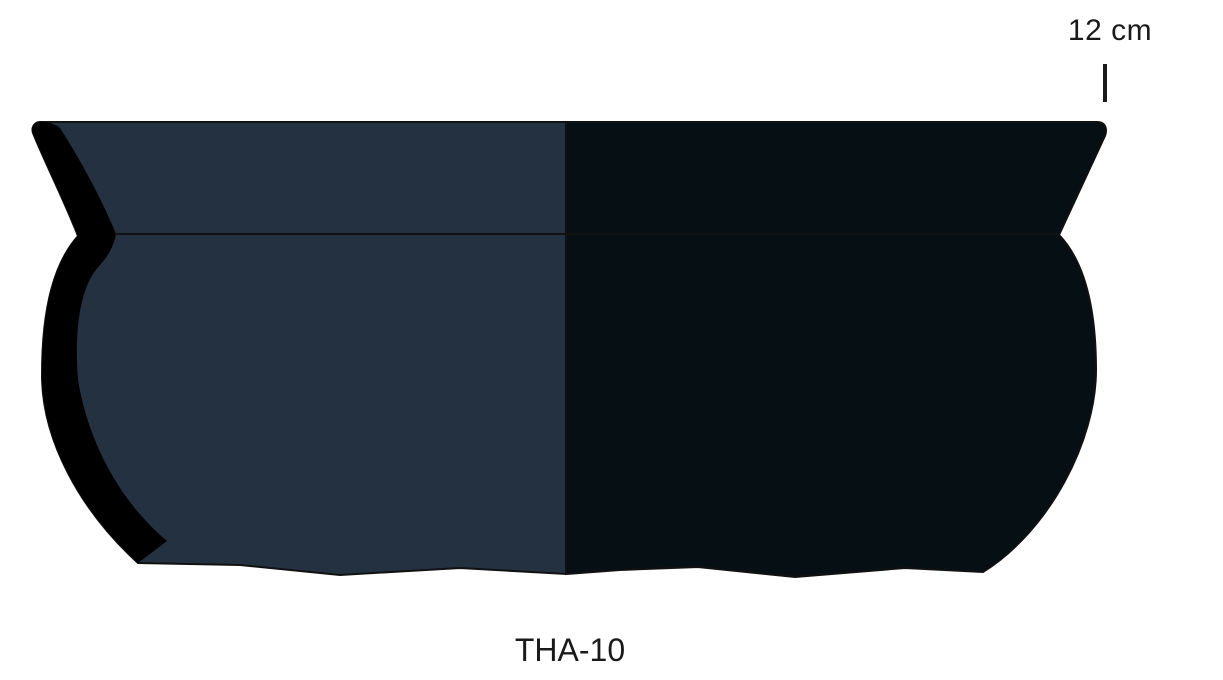 The width and height of the screenshot is (1223, 680). Describe the element at coordinates (1110, 30) in the screenshot. I see `scale-label: 12 cm` at that location.